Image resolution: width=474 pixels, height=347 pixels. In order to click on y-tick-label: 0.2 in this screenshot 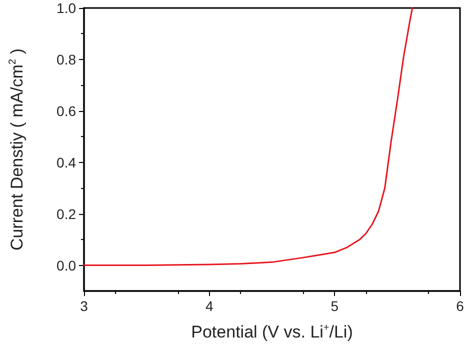, I will do `click(66, 214)`.